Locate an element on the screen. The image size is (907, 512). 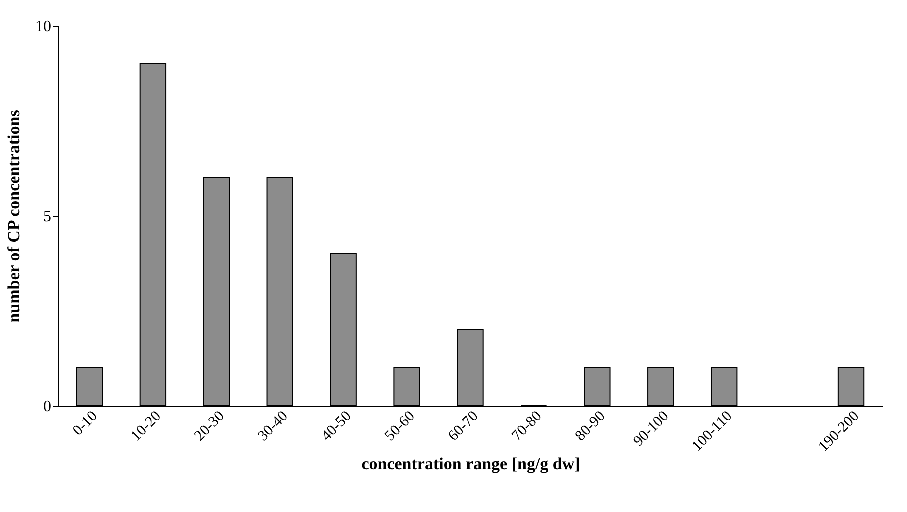
y-axis-title: number of CP concentrations is located at coordinates (14, 216).